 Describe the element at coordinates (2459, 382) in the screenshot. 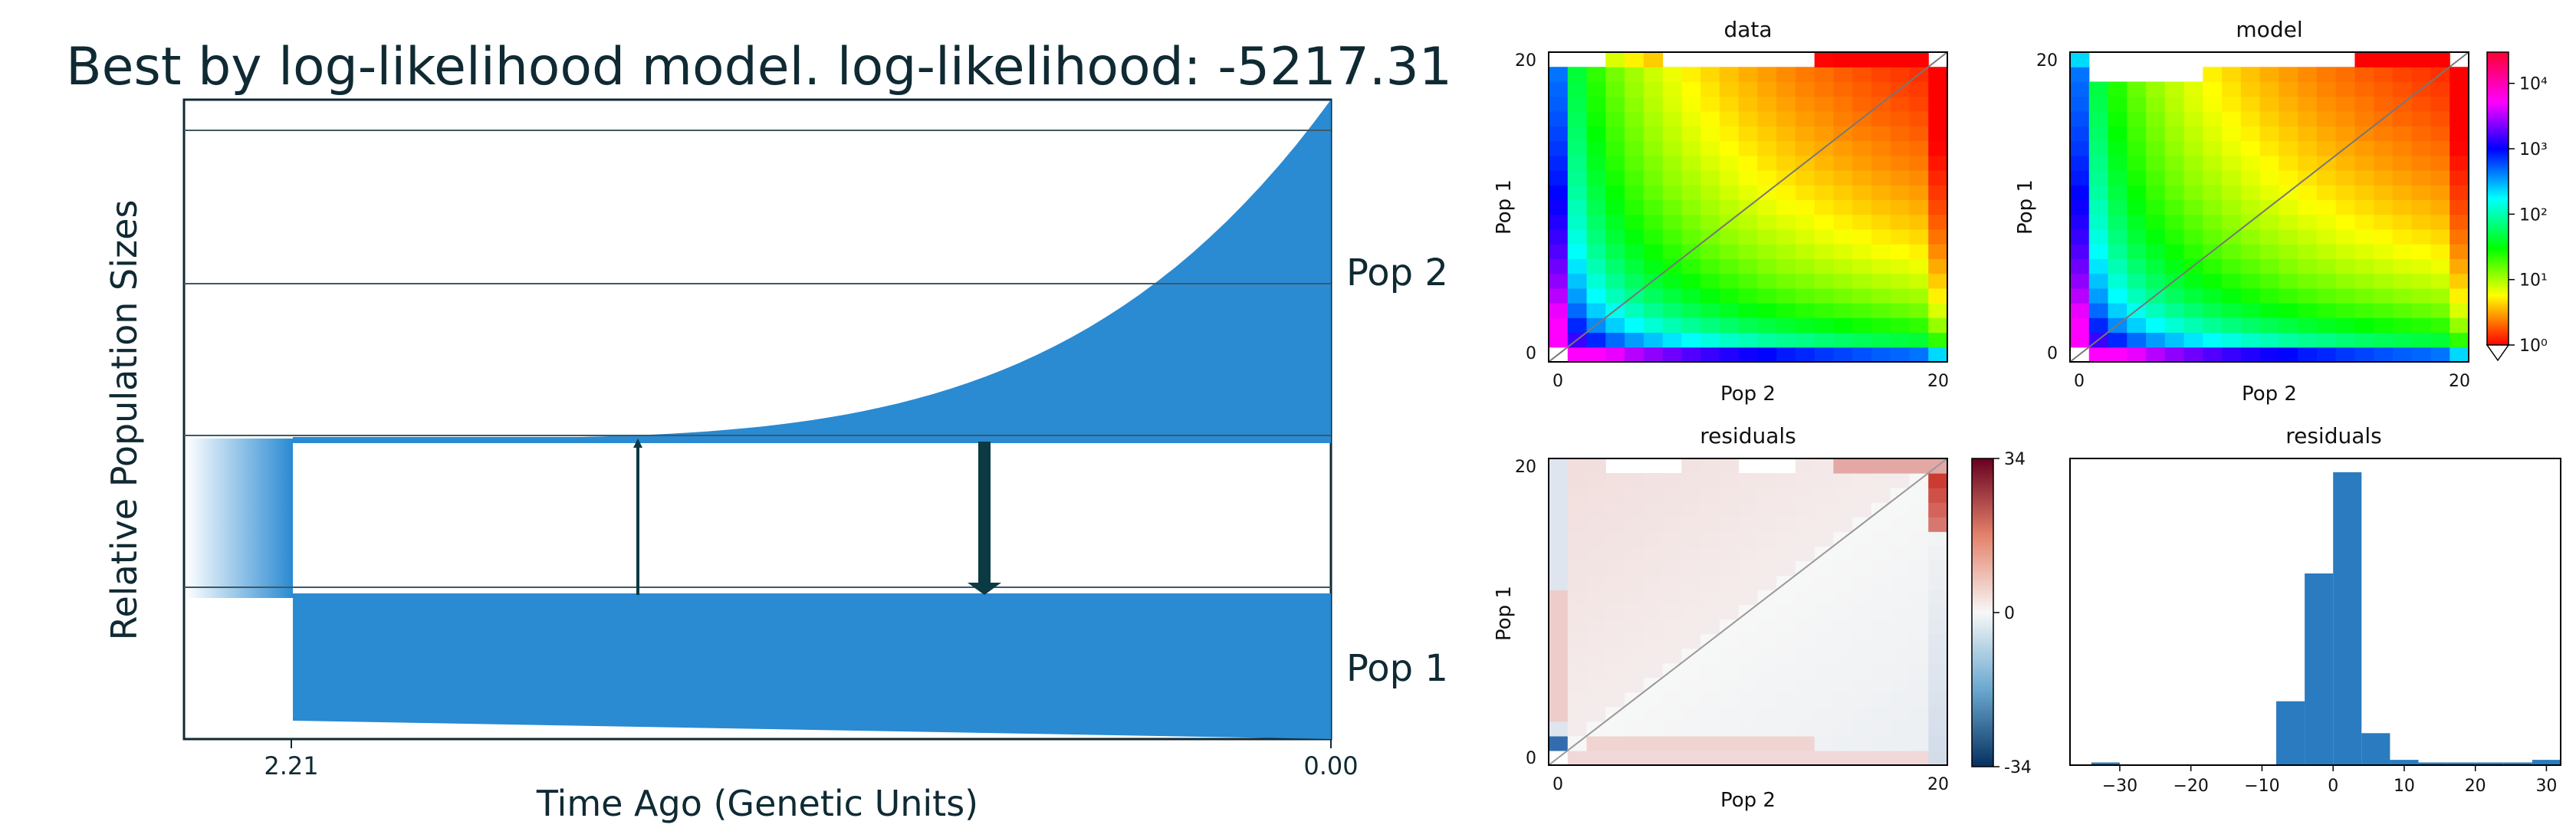

I see `x-tick-label: 20` at that location.